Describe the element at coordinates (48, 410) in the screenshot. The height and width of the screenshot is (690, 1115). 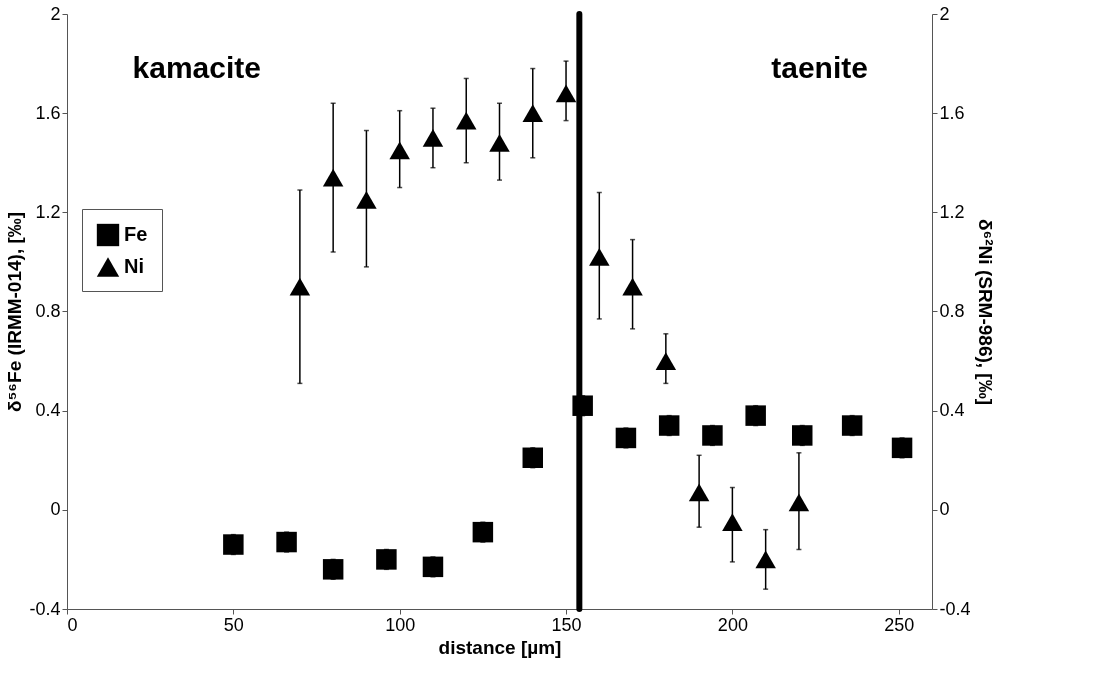
I see `y-tick-label: 0.4` at that location.